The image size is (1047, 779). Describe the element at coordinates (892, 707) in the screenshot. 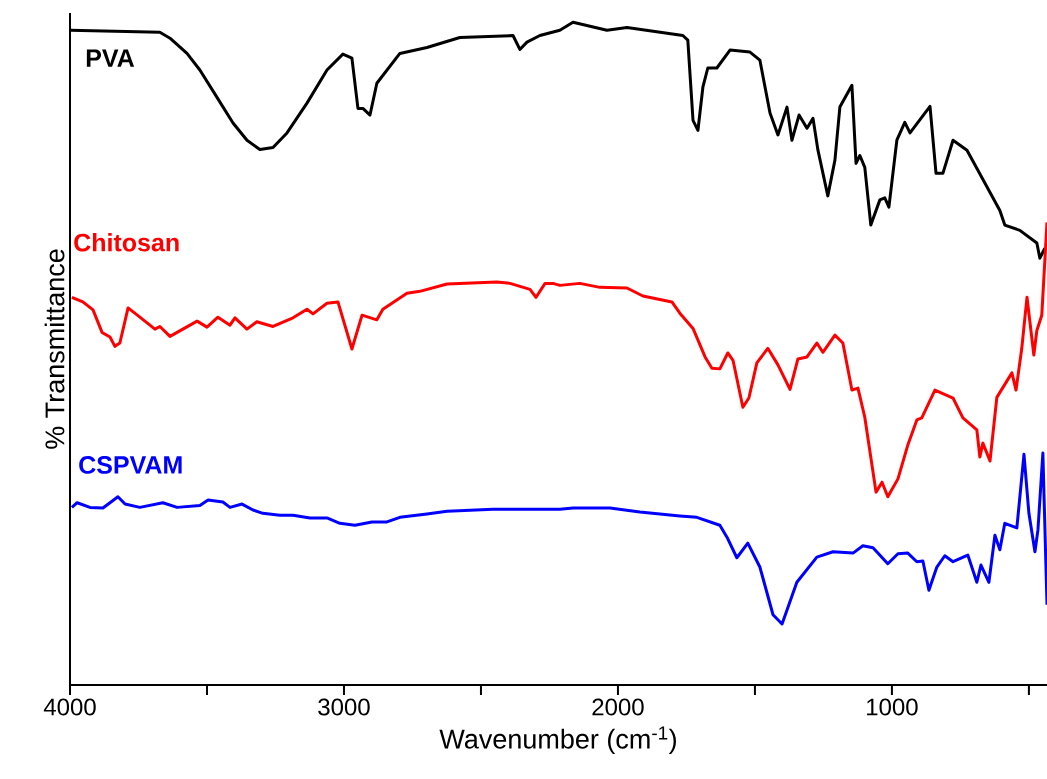

I see `x-tick-label: 1000` at that location.